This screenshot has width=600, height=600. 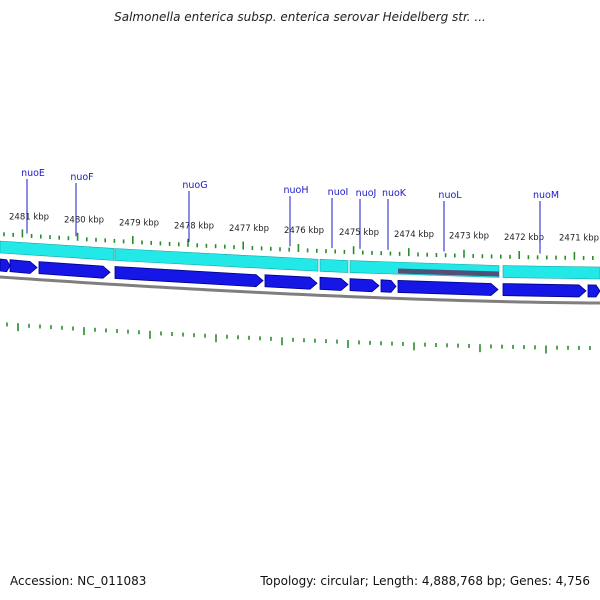 I want to click on gene-label: nuoL, so click(x=450, y=195).